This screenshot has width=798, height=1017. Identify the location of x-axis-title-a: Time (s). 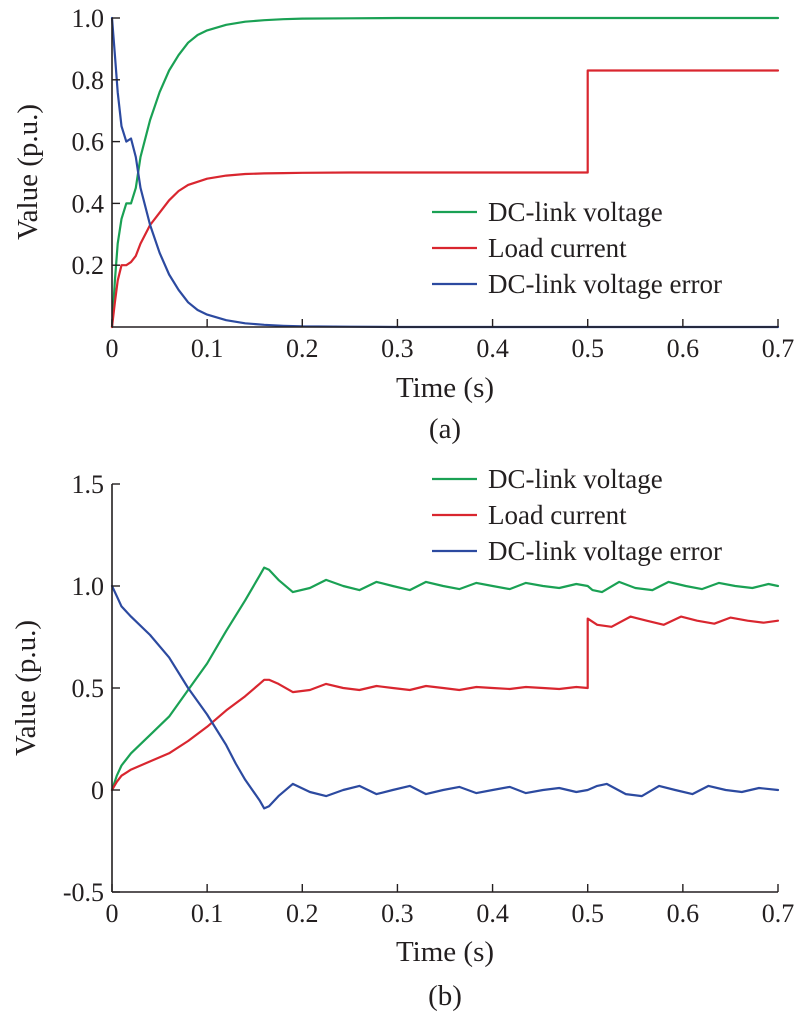
(445, 388).